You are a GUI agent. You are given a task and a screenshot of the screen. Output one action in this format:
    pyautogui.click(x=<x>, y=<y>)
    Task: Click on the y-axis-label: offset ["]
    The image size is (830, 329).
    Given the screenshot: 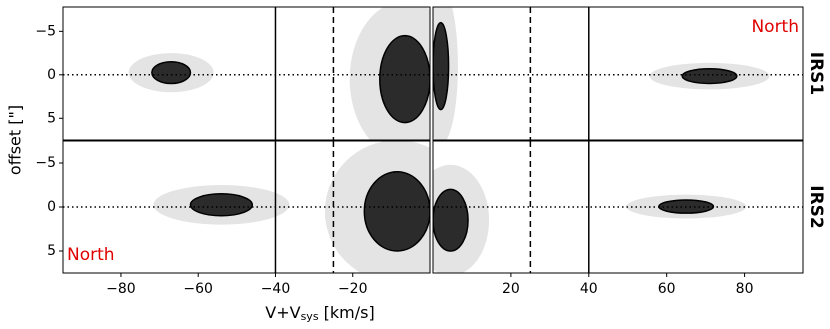 What is the action you would take?
    pyautogui.click(x=15, y=140)
    